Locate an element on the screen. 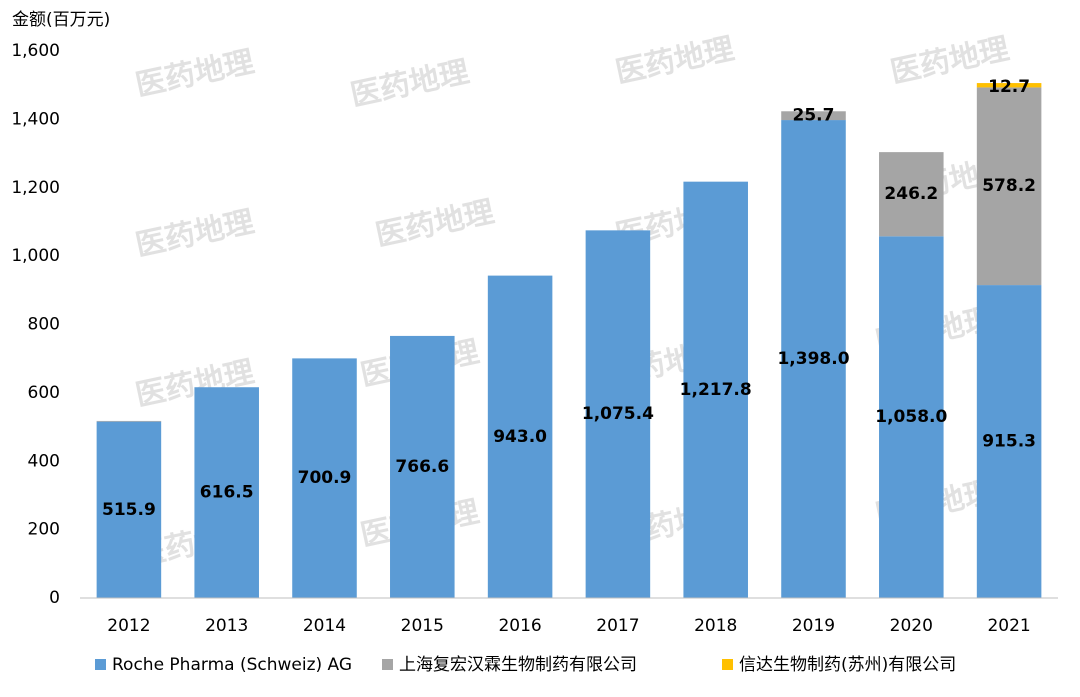  legend-label: 信达生物制药(苏州)有限公司 is located at coordinates (847, 665).